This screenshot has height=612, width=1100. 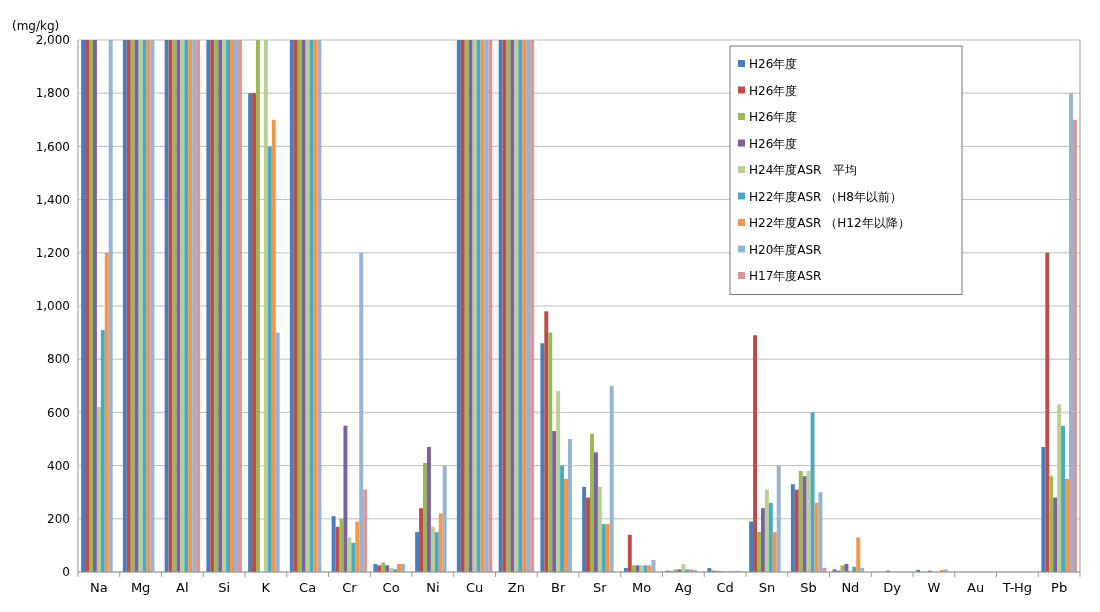 I want to click on x-tick-label: Cd, so click(x=725, y=587).